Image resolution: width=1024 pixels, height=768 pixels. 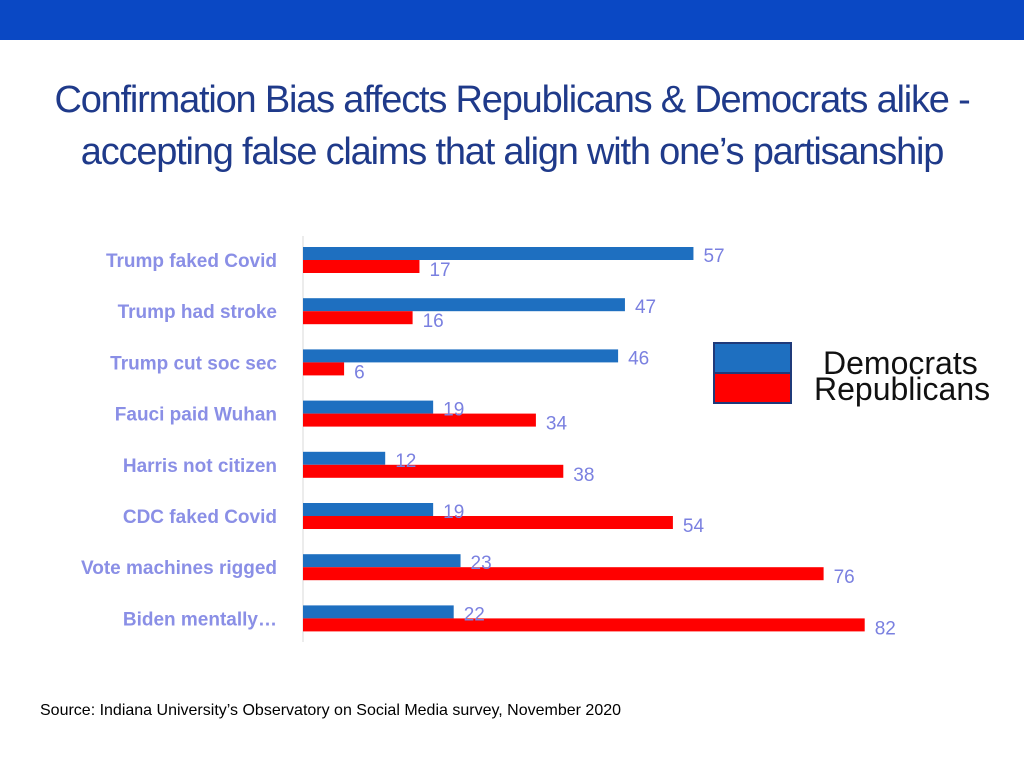 What do you see at coordinates (433, 321) in the screenshot?
I see `data-label-republicans: 16` at bounding box center [433, 321].